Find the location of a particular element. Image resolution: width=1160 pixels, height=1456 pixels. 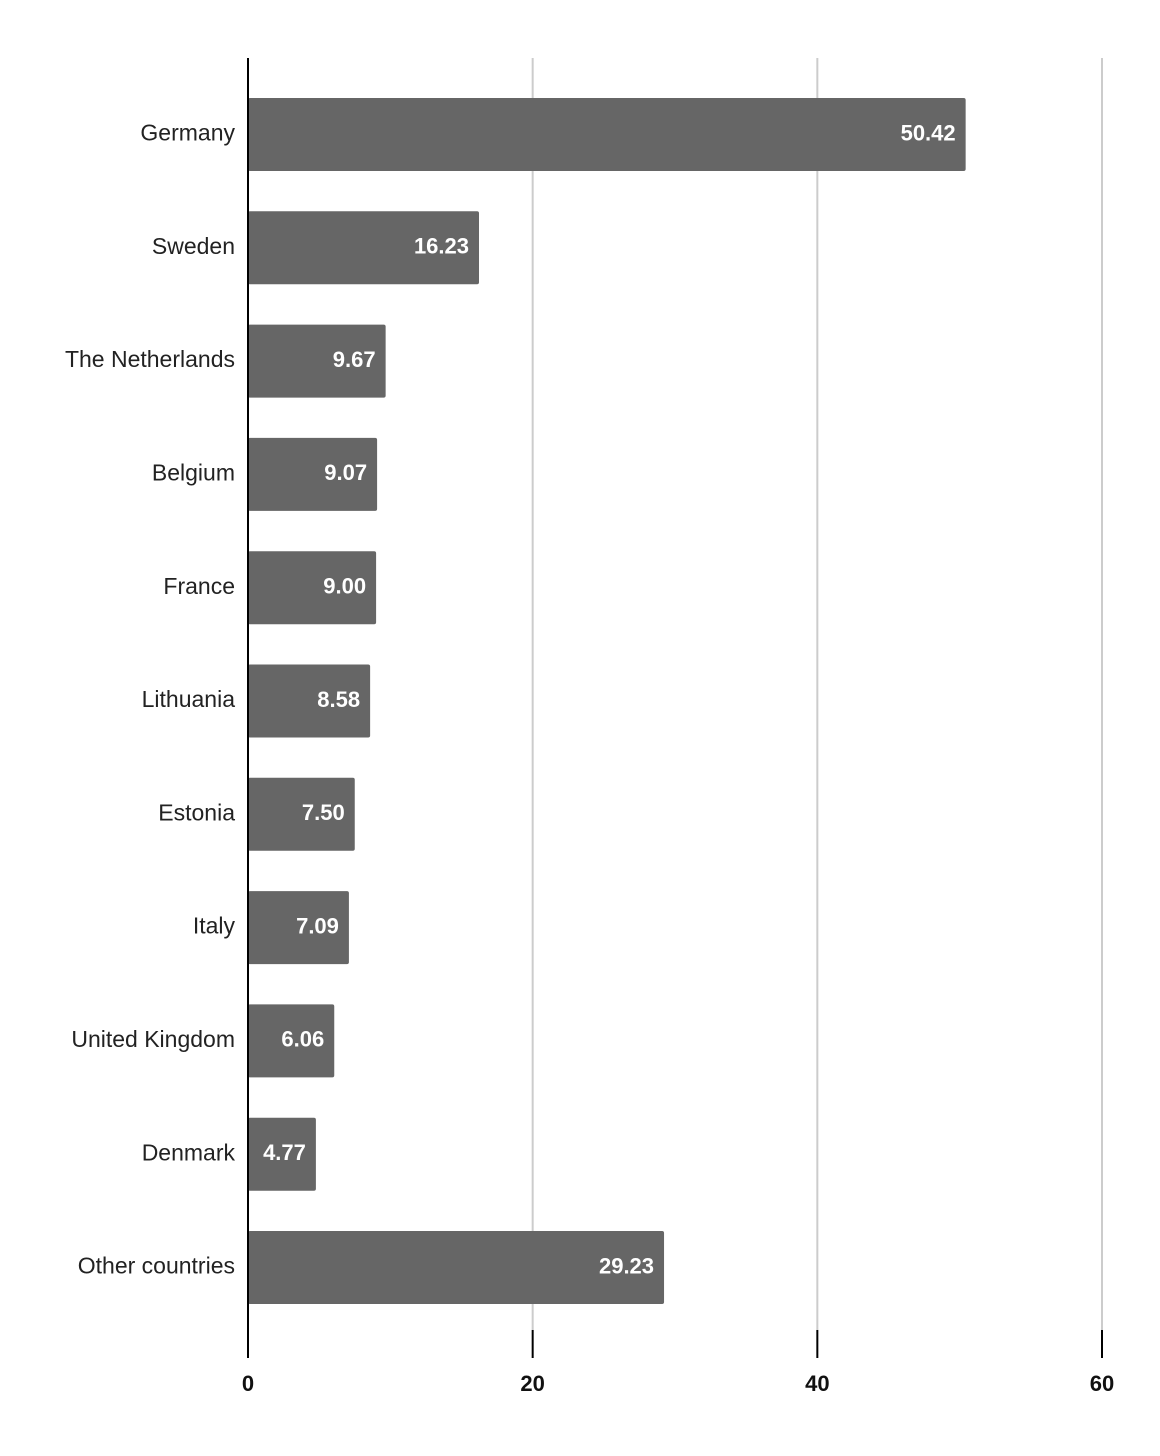

value-label: 9.00 is located at coordinates (344, 586).